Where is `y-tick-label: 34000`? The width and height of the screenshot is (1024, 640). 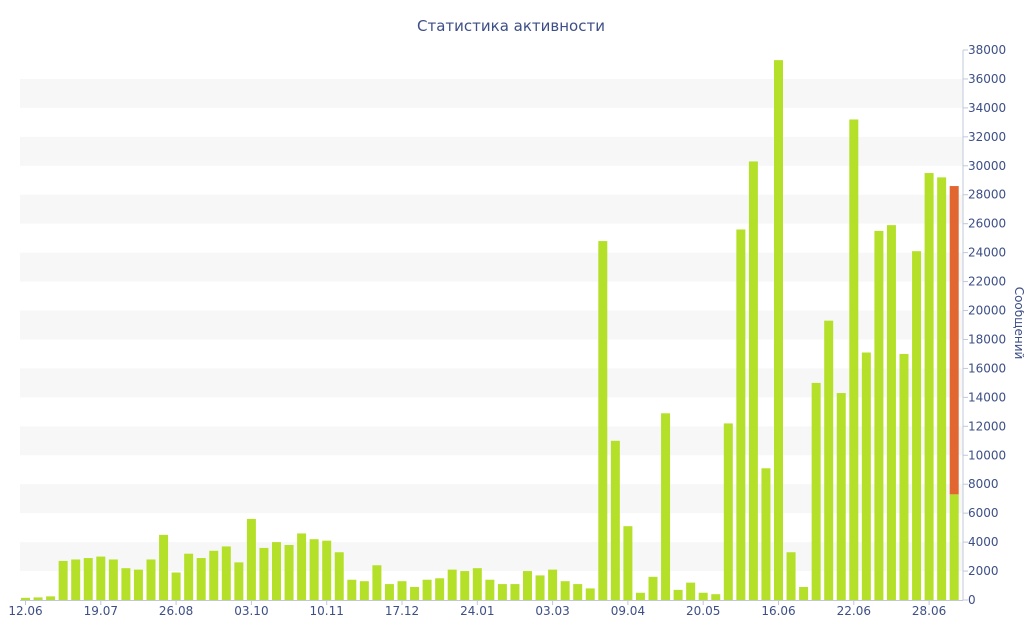
y-tick-label: 34000 is located at coordinates (987, 108).